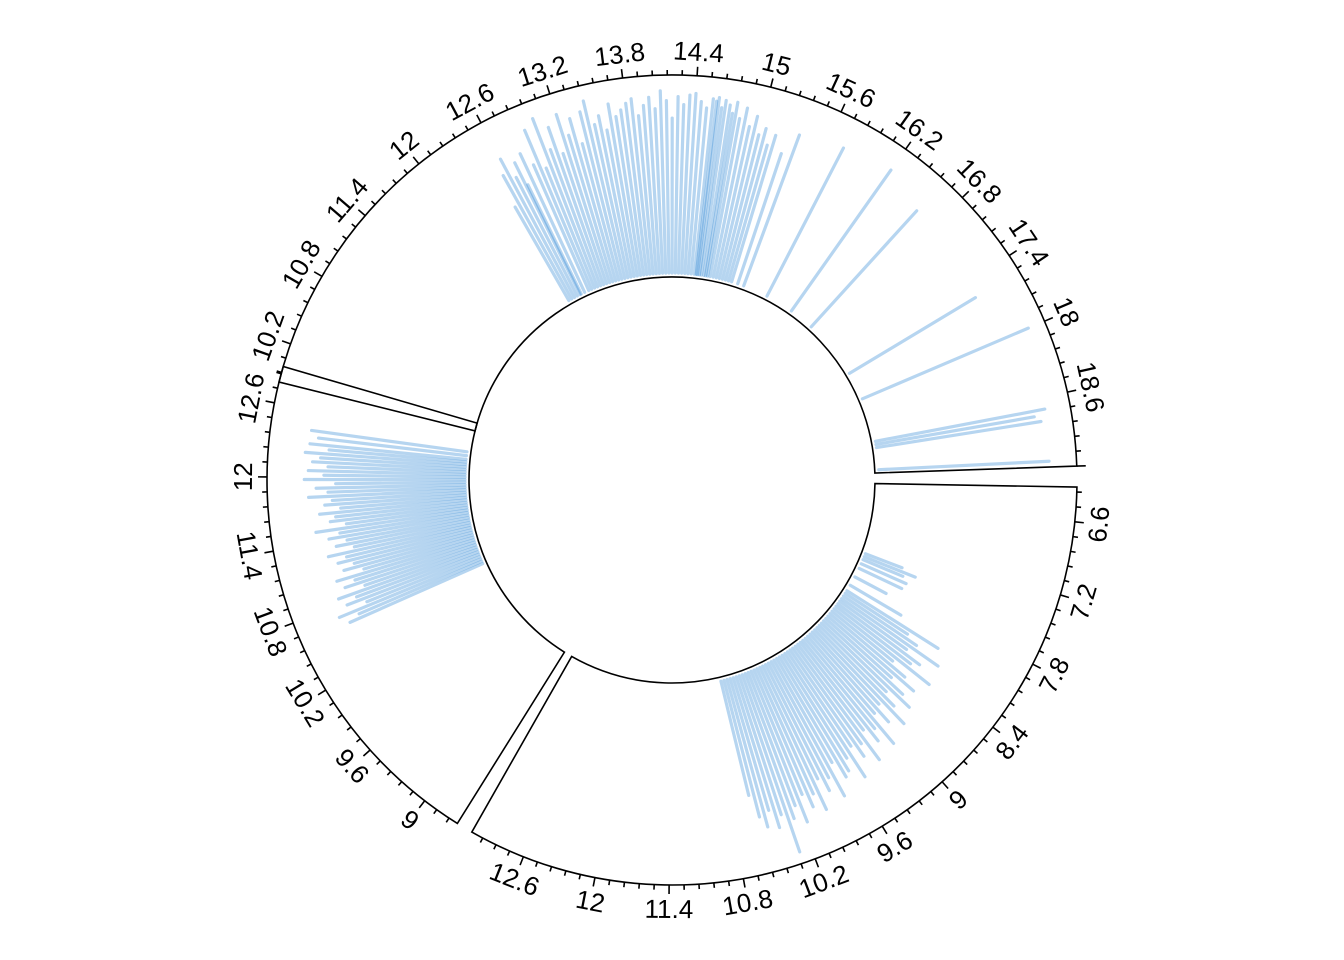 The height and width of the screenshot is (960, 1344). Describe the element at coordinates (1083, 601) in the screenshot. I see `sector-2-tick-label: 7.2` at that location.